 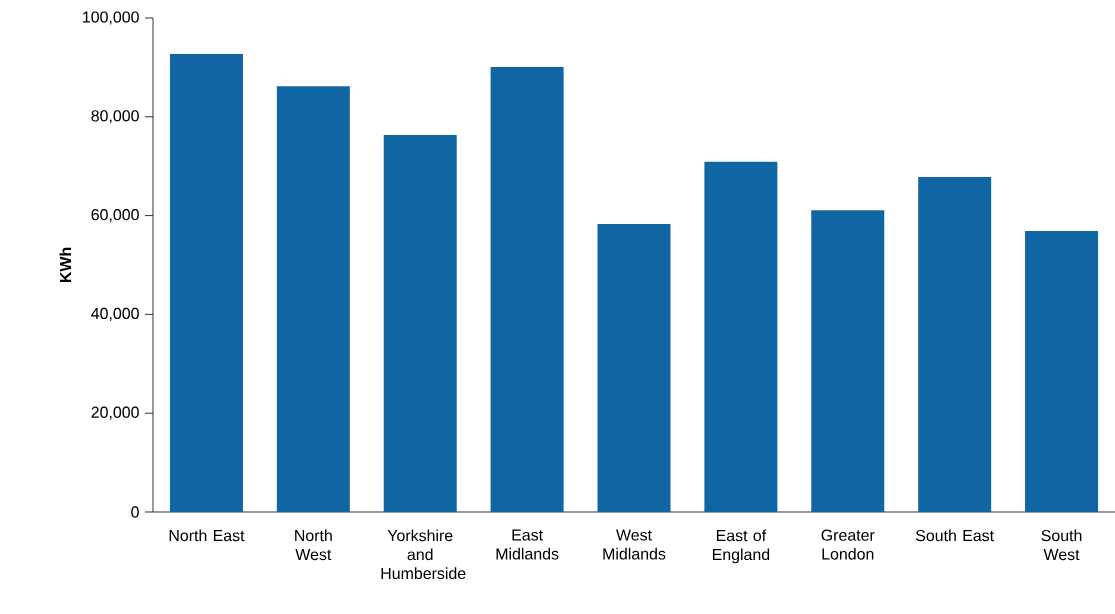 I want to click on x-tick-label: East Midlands, so click(x=527, y=544).